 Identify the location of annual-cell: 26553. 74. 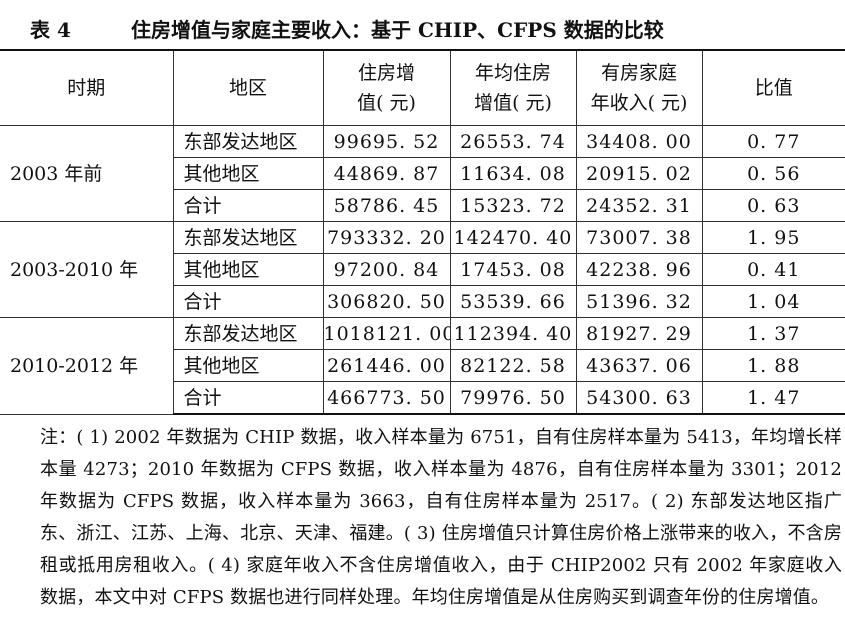
(513, 141).